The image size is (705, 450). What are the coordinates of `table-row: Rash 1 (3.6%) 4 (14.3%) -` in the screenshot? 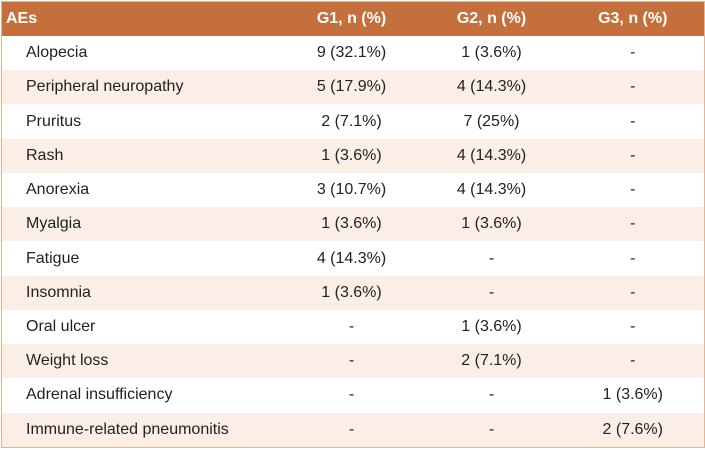 It's located at (353, 155).